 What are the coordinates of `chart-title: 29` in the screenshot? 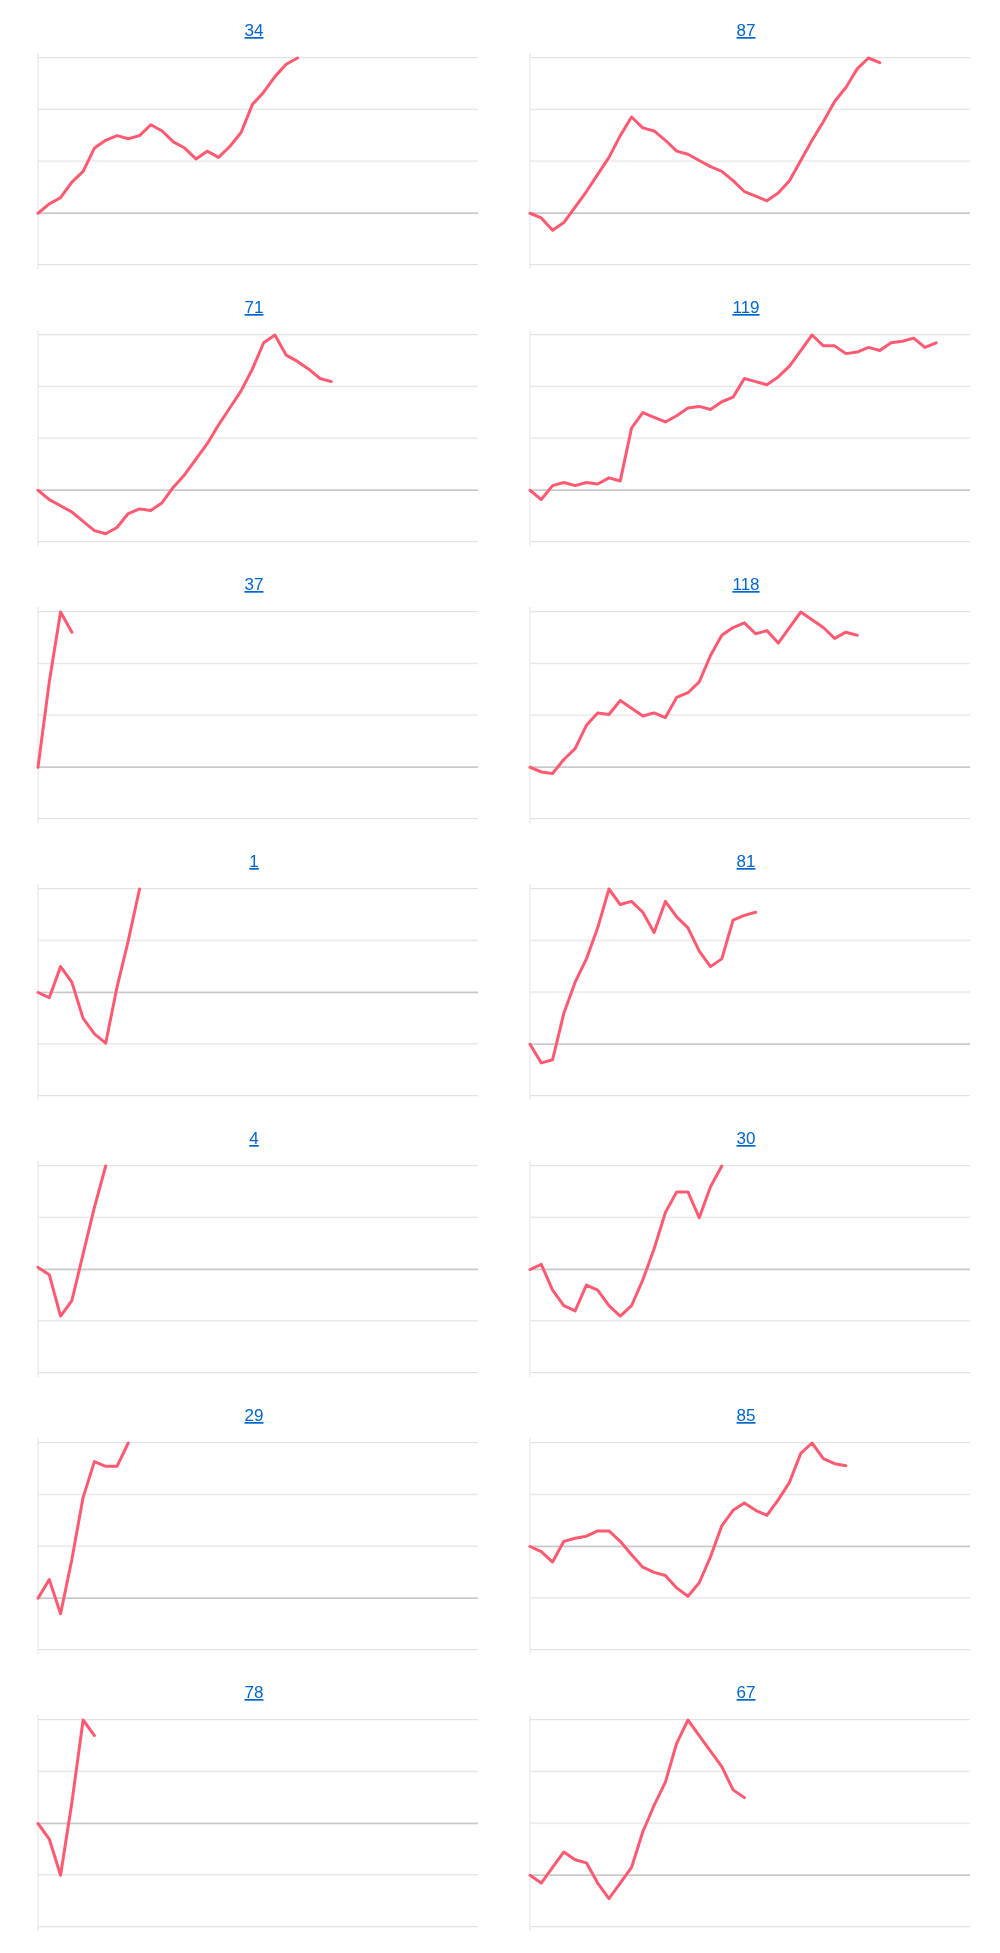 It's located at (254, 1415).